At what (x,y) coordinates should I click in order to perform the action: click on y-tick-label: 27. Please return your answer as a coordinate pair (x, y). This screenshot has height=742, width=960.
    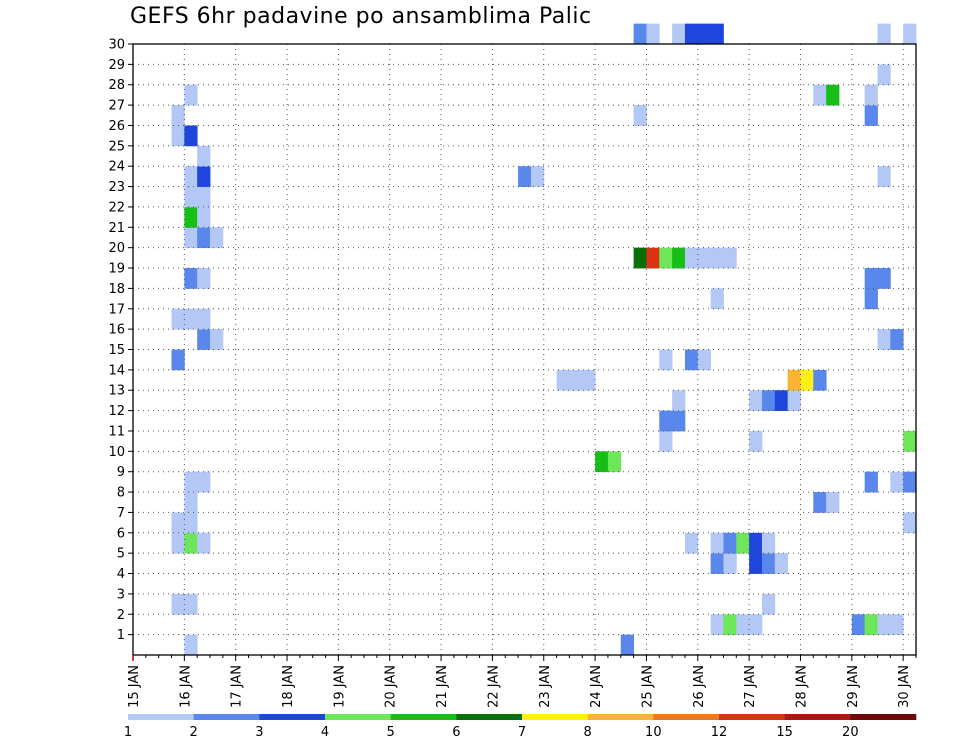
    Looking at the image, I should click on (116, 106).